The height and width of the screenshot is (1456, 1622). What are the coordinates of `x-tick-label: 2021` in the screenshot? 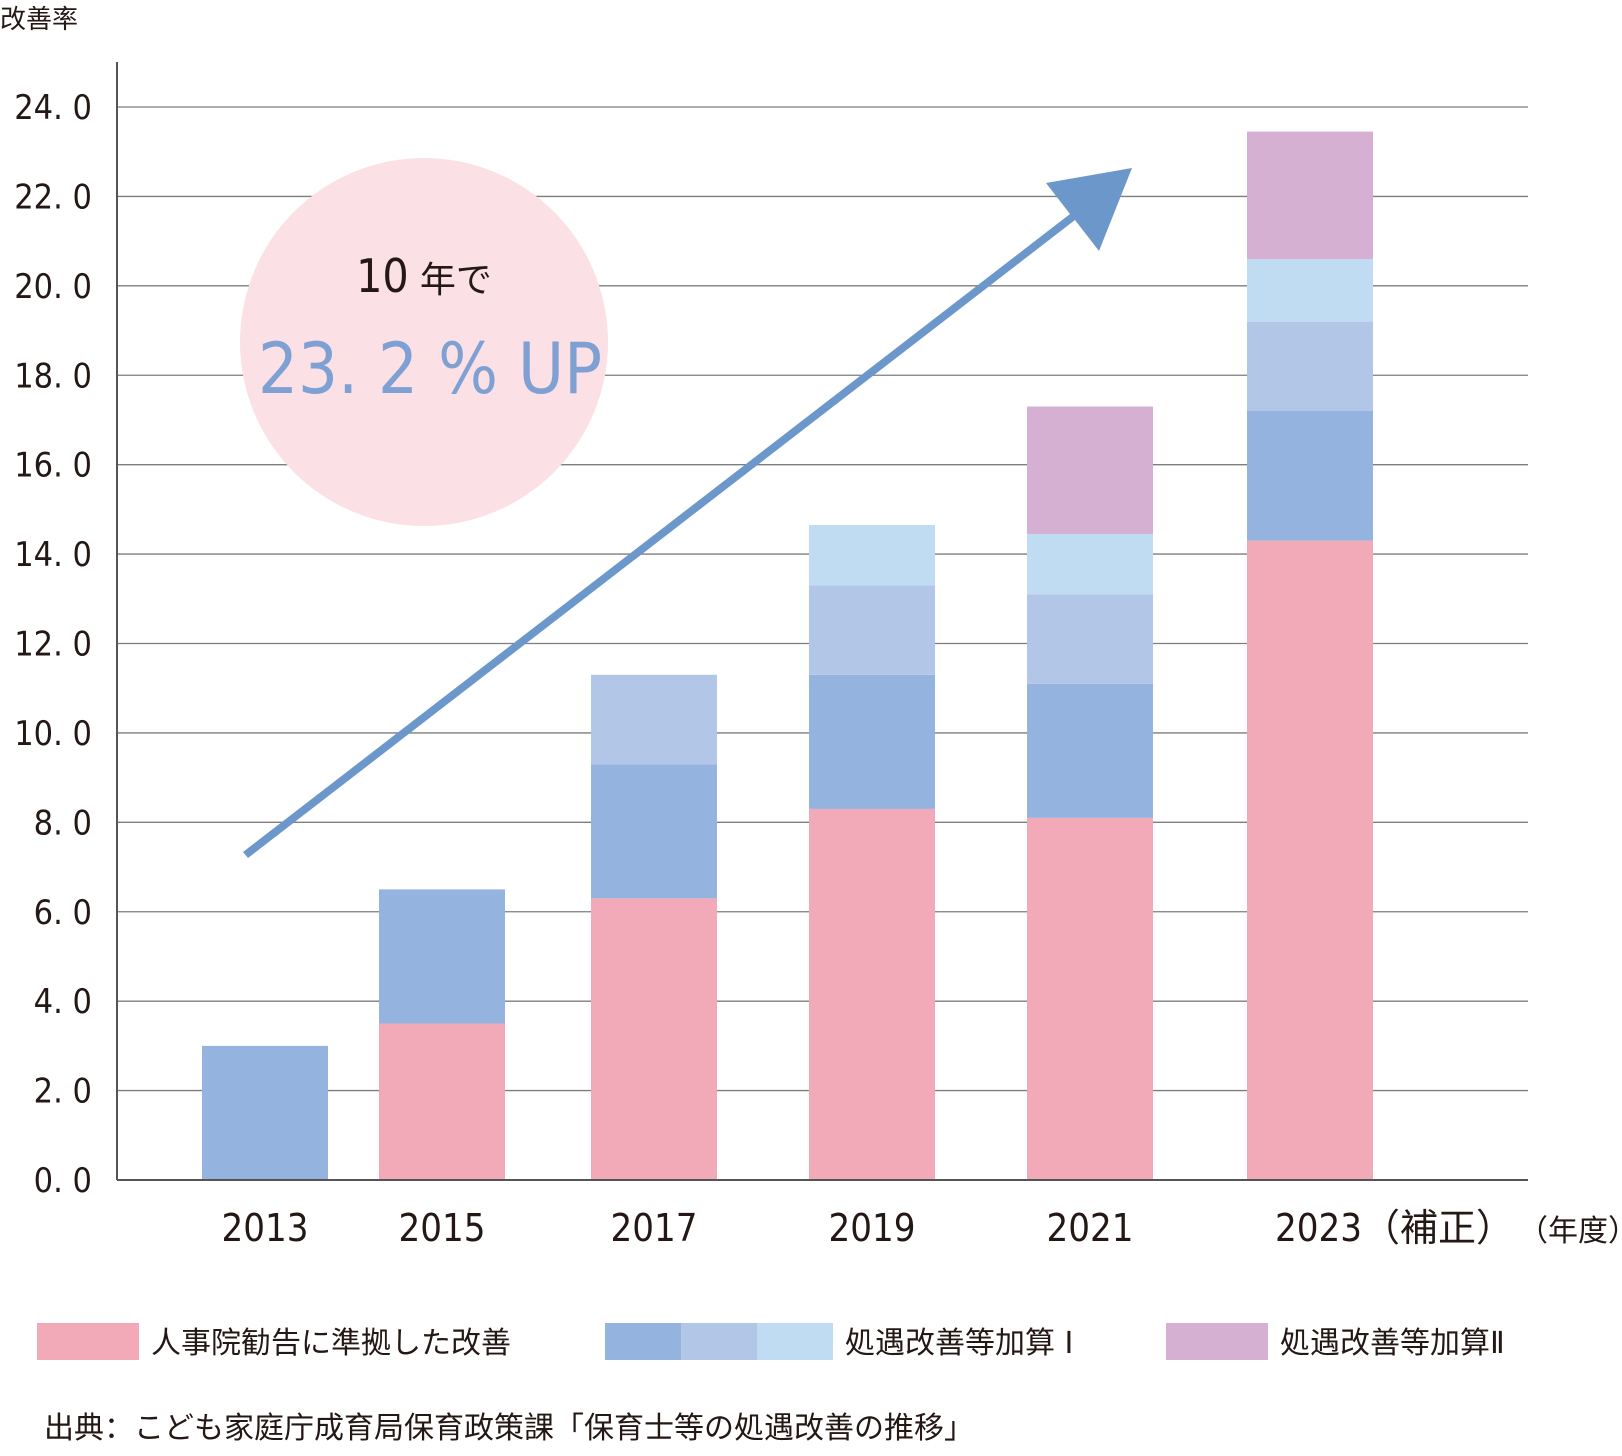 It's located at (1090, 1228).